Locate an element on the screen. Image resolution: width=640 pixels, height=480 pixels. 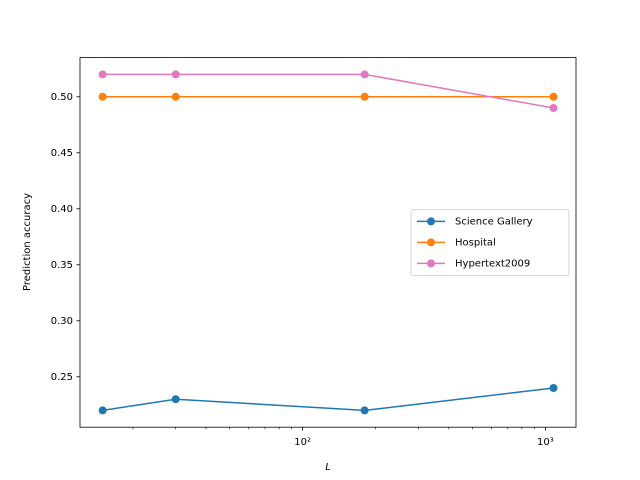
legend-label: Hospital is located at coordinates (475, 242).